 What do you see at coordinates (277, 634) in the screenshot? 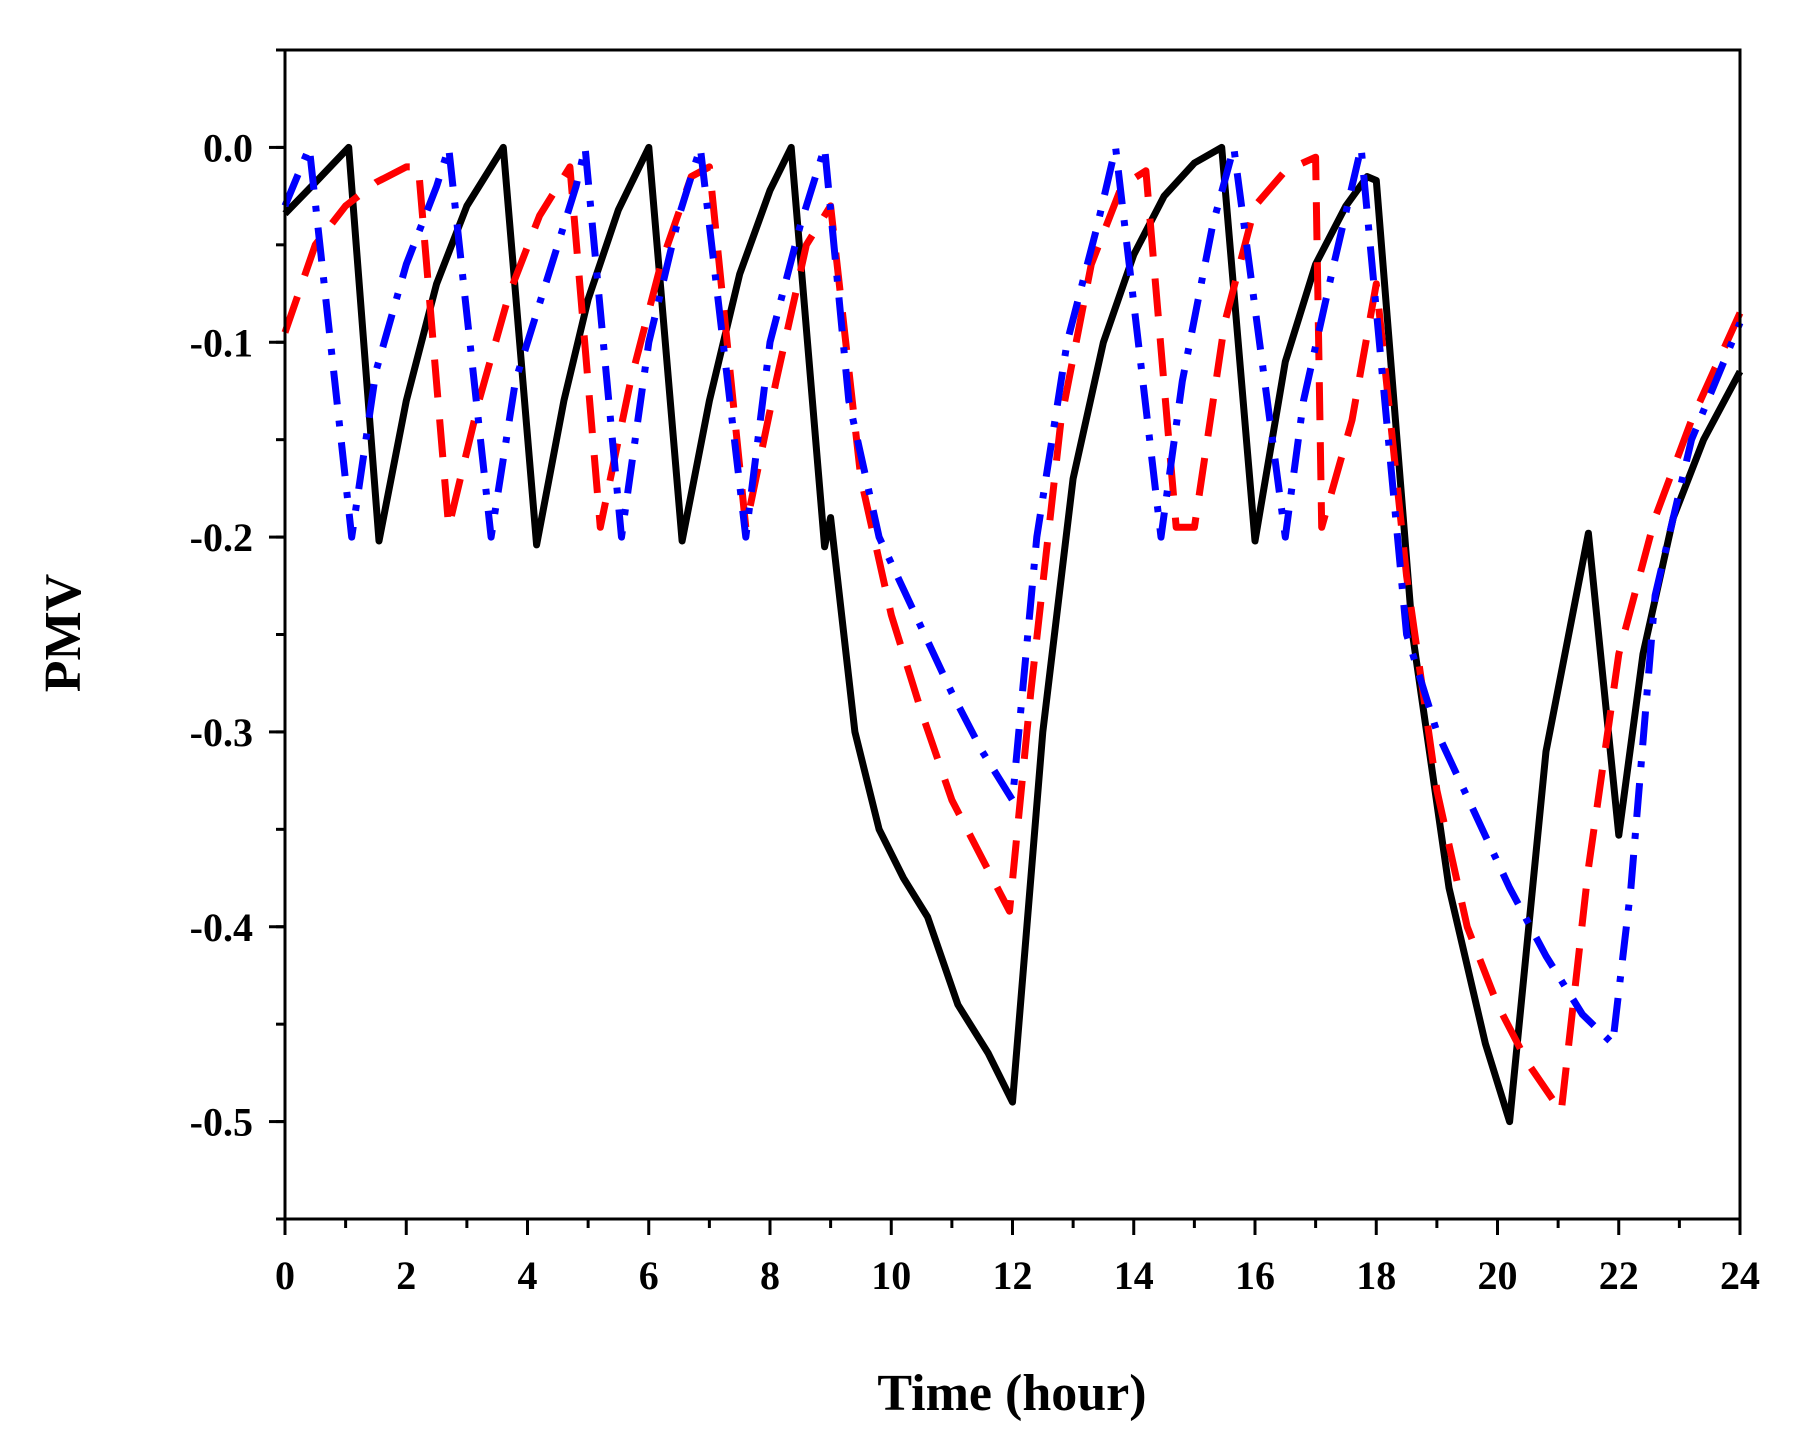
I see `y-axis-ticks` at bounding box center [277, 634].